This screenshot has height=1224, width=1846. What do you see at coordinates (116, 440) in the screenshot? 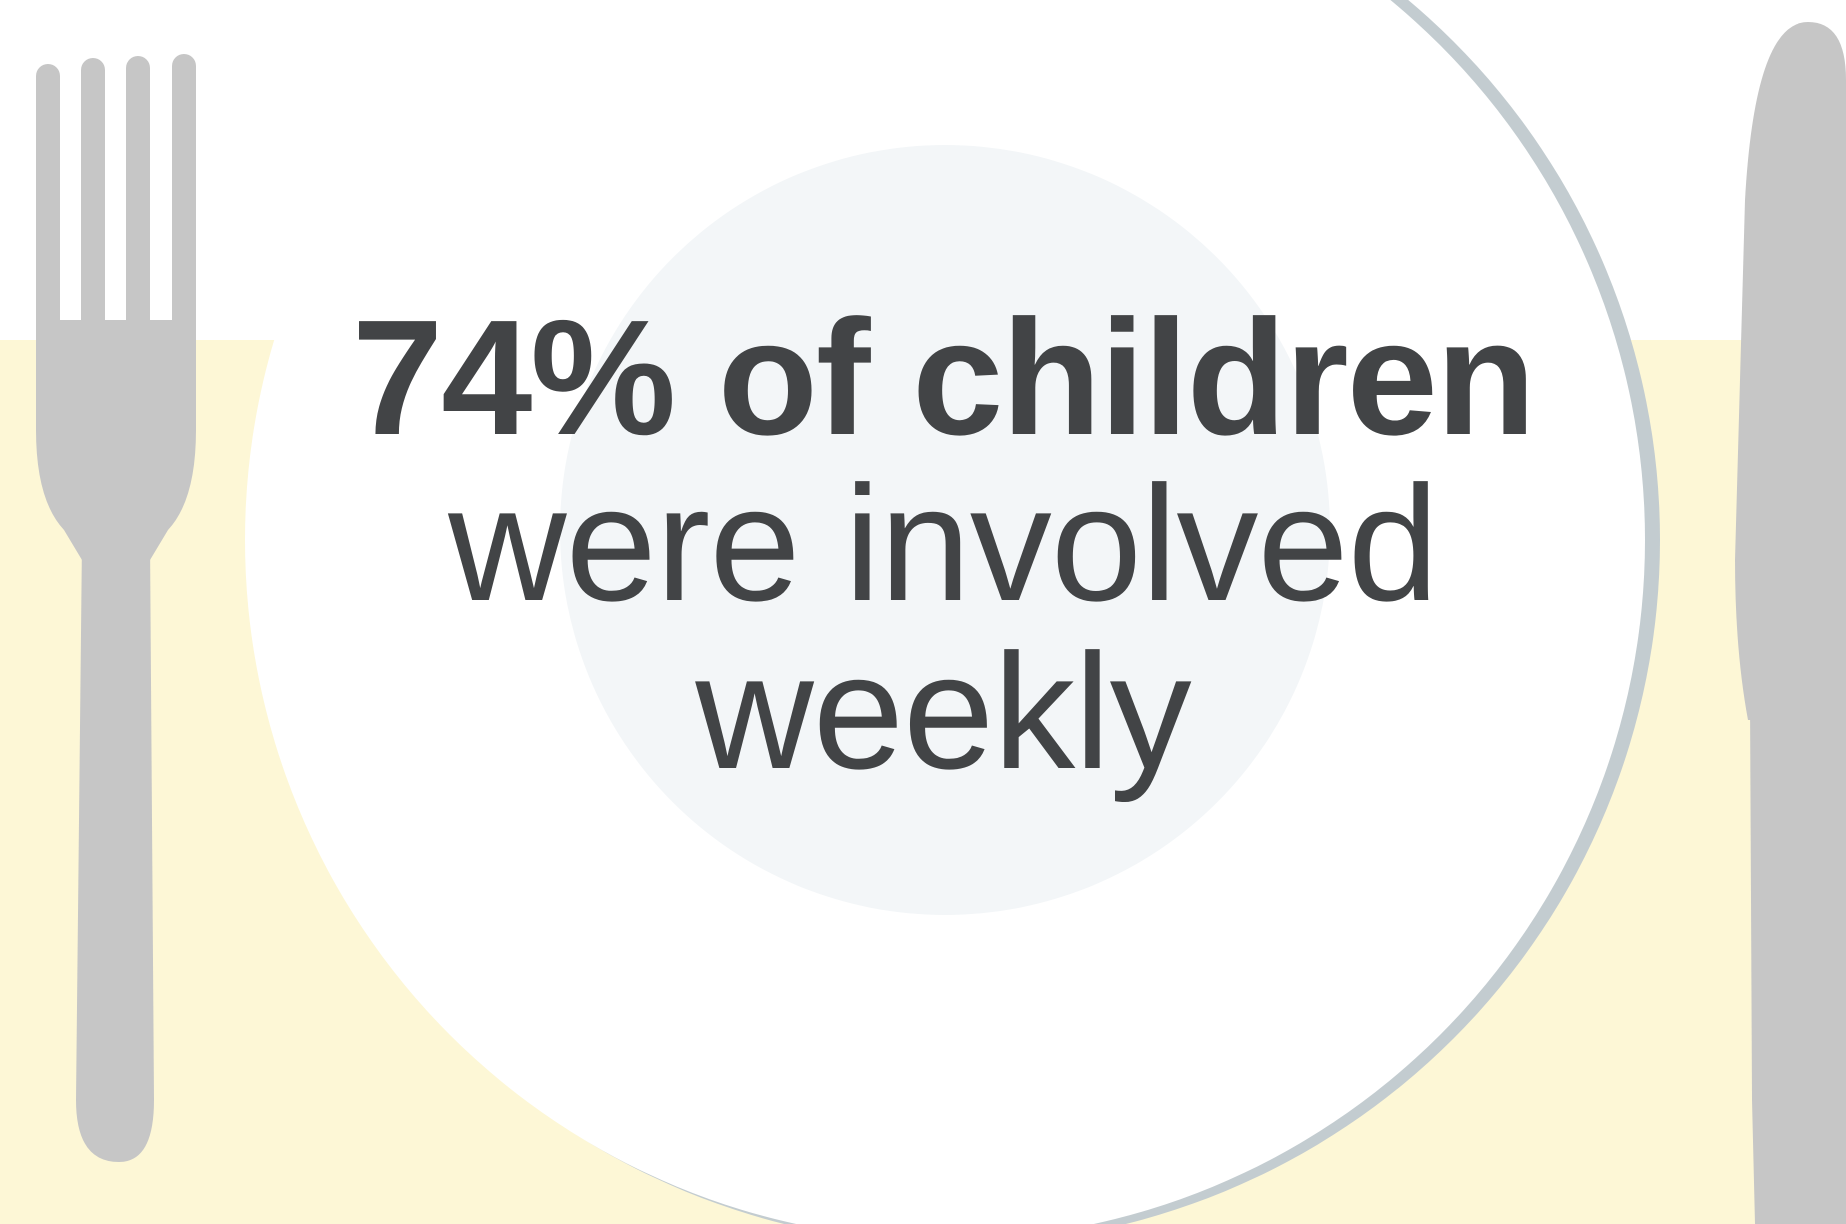
I see `fork-head` at bounding box center [116, 440].